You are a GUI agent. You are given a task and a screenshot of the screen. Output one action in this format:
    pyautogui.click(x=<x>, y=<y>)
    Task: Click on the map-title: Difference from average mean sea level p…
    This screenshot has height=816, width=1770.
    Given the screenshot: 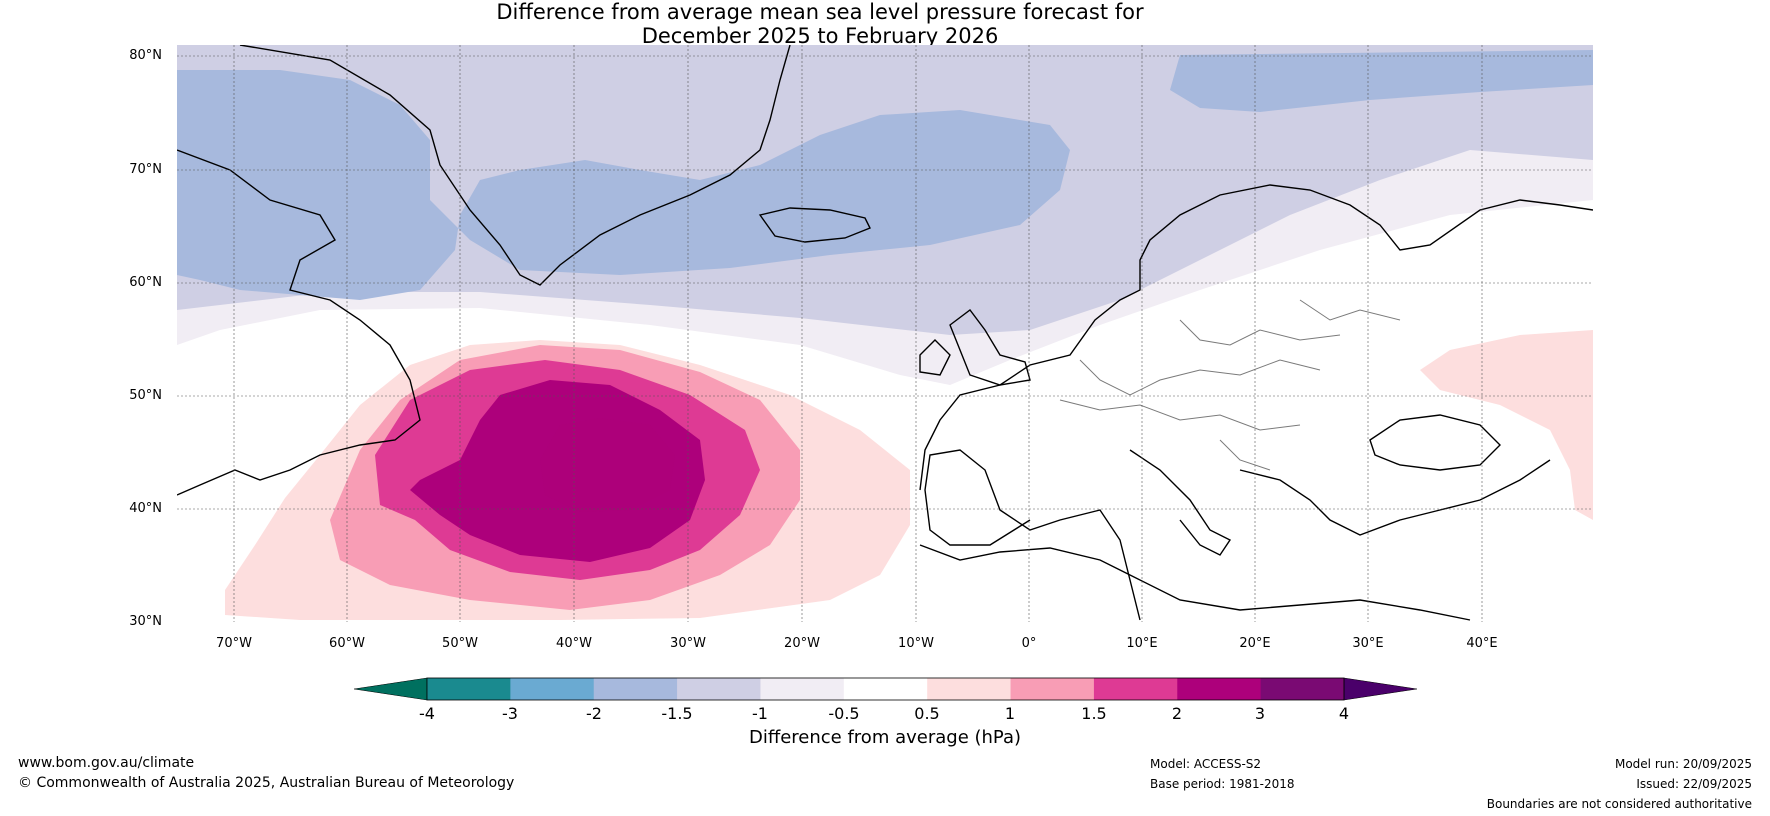 What is the action you would take?
    pyautogui.click(x=820, y=24)
    